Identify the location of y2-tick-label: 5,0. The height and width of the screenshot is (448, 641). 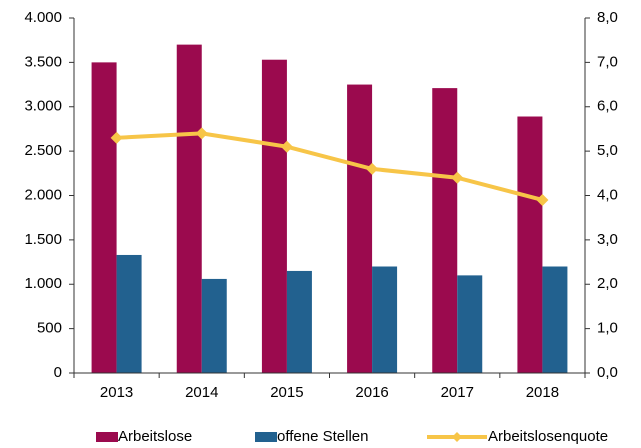
(607, 150).